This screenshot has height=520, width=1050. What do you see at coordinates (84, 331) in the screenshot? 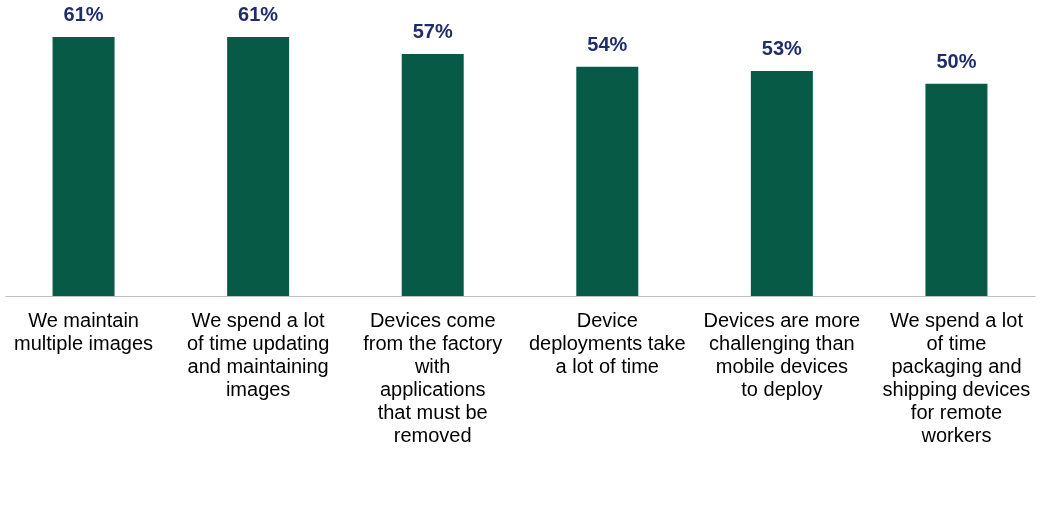
I see `x-tick-label: We maintain multiple images` at bounding box center [84, 331].